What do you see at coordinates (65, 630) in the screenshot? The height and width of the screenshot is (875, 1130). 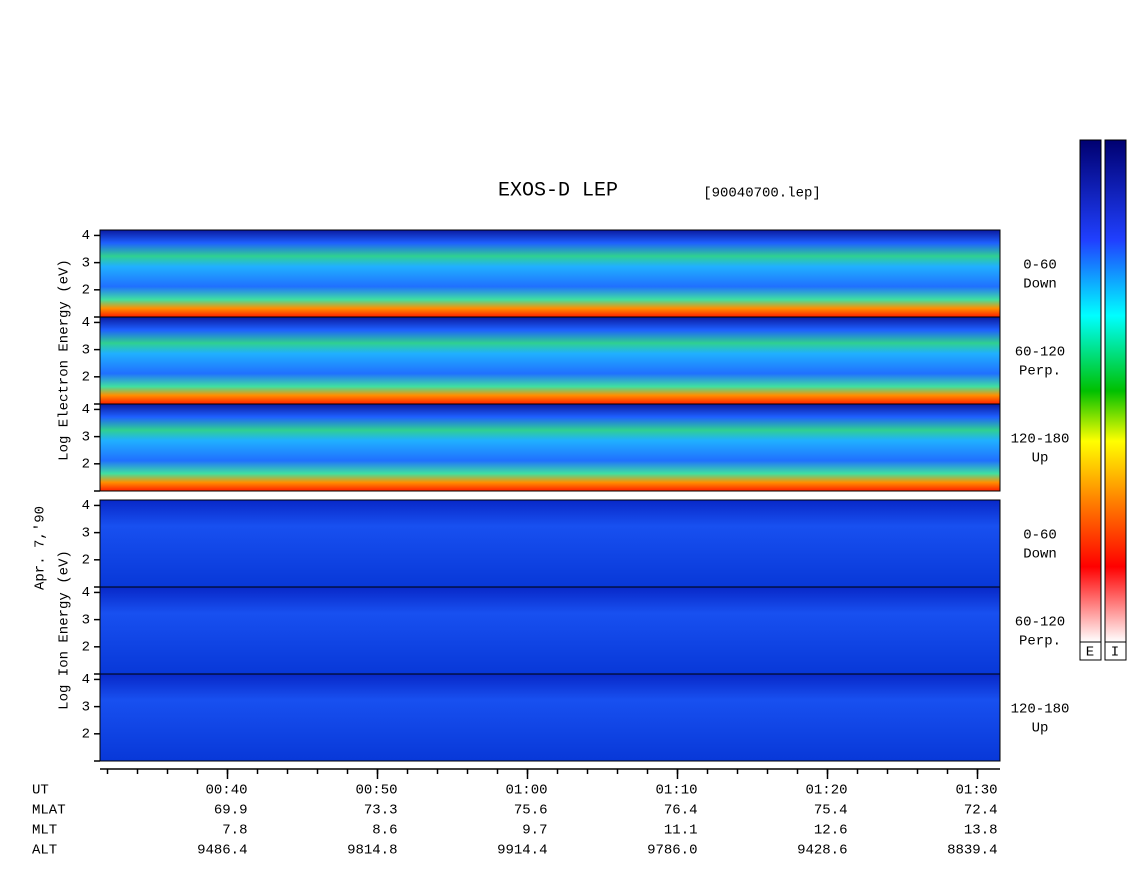 I see `y-axis-label: Log Ion Energy (eV)` at bounding box center [65, 630].